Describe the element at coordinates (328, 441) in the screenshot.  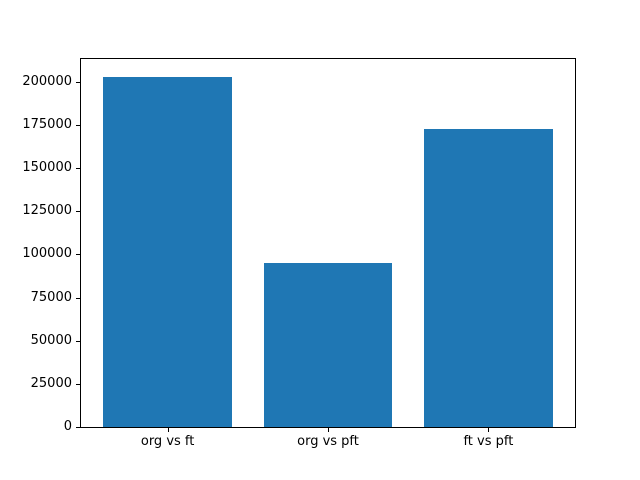
I see `x-tick-label: org vs pft` at that location.